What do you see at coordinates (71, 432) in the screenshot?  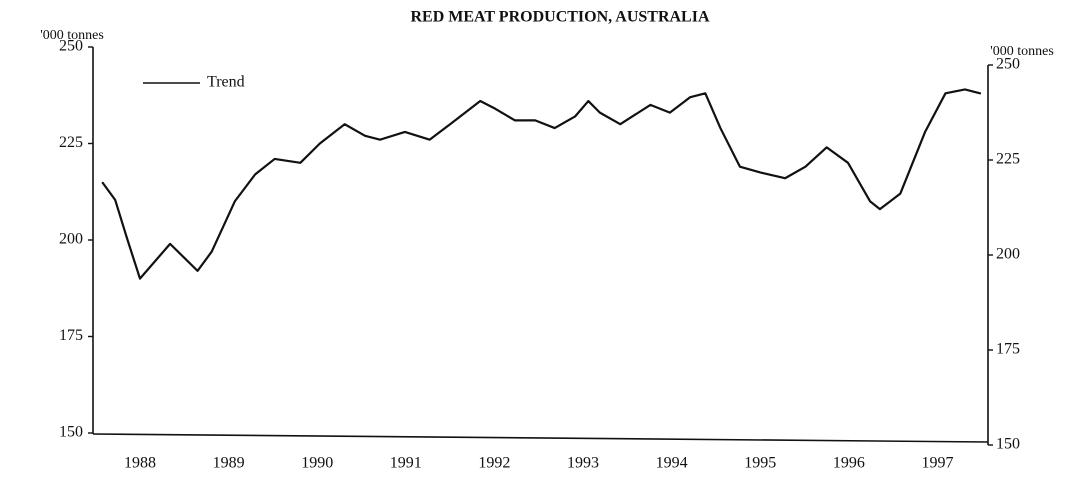 I see `y-tick-label: 150` at bounding box center [71, 432].